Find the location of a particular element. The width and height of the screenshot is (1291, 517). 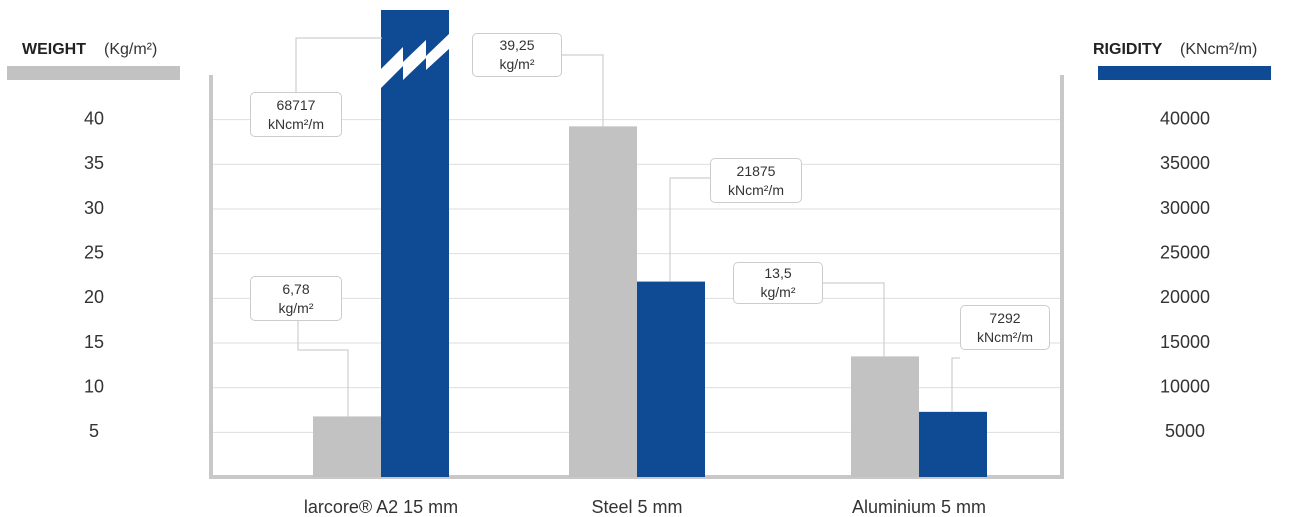

y2-tick-label: 20000 is located at coordinates (1185, 297).